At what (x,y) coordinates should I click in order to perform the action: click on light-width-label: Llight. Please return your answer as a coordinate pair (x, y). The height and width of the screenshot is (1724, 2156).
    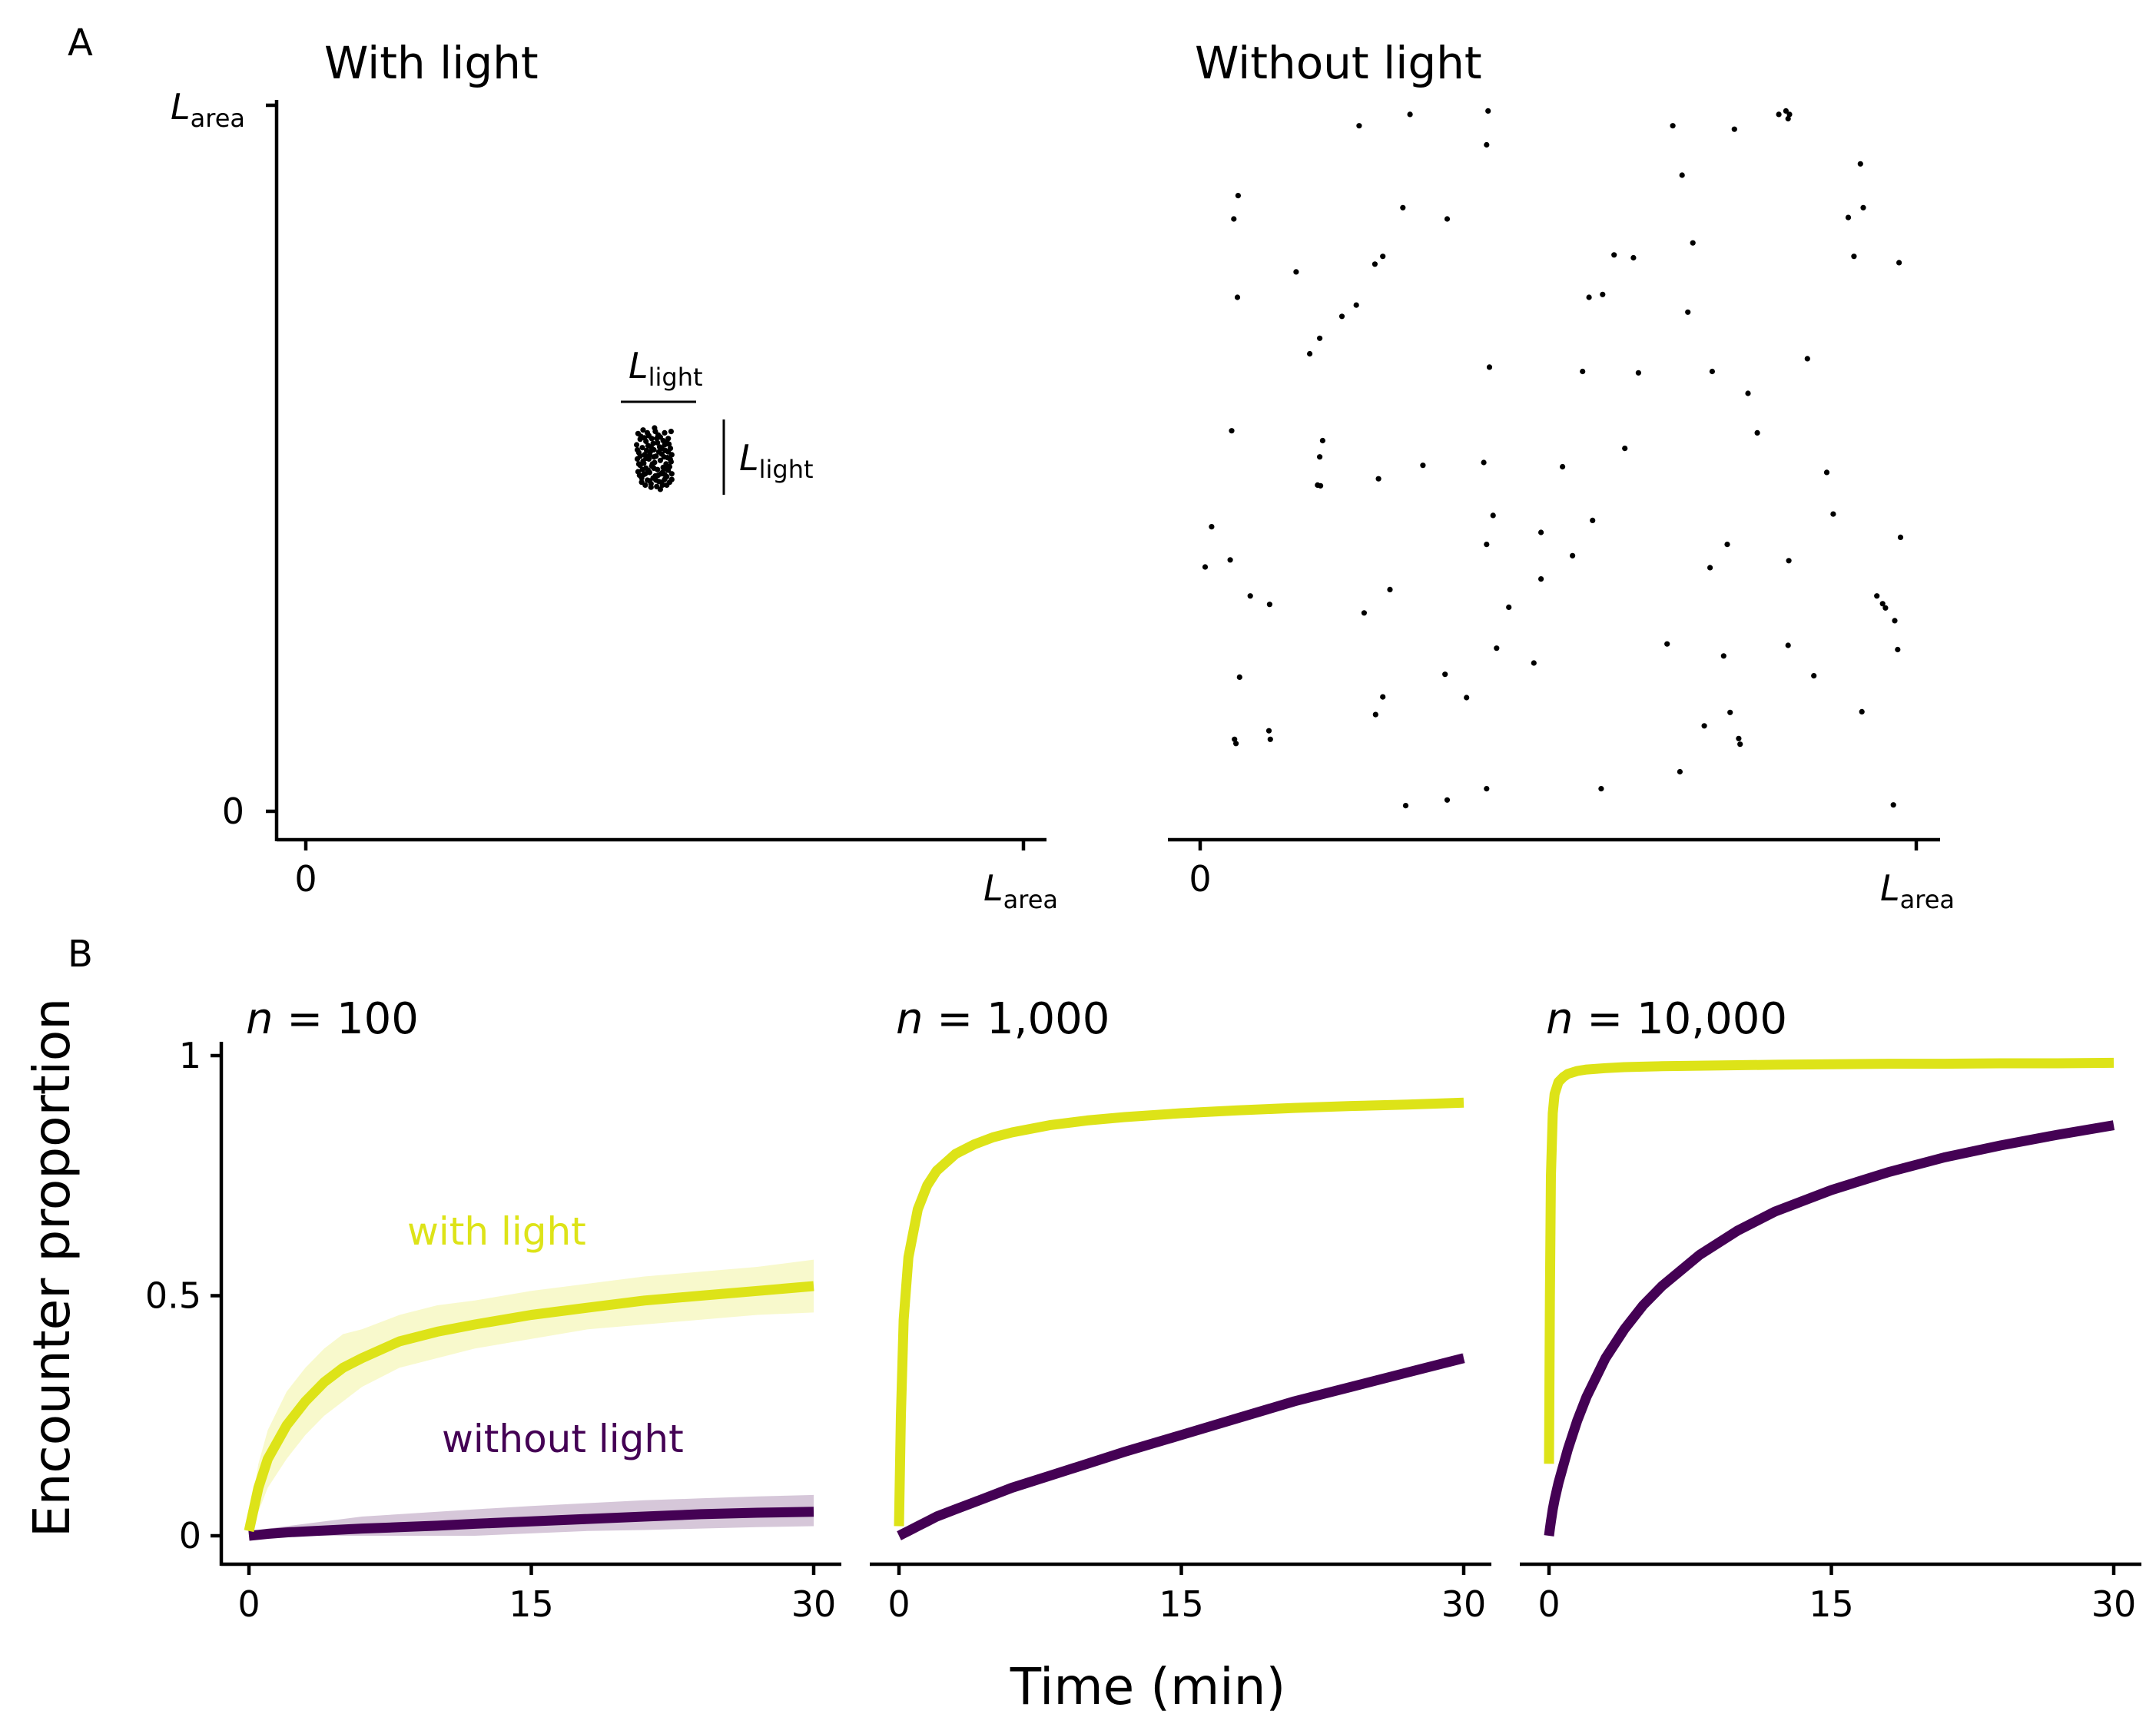
    Looking at the image, I should click on (666, 368).